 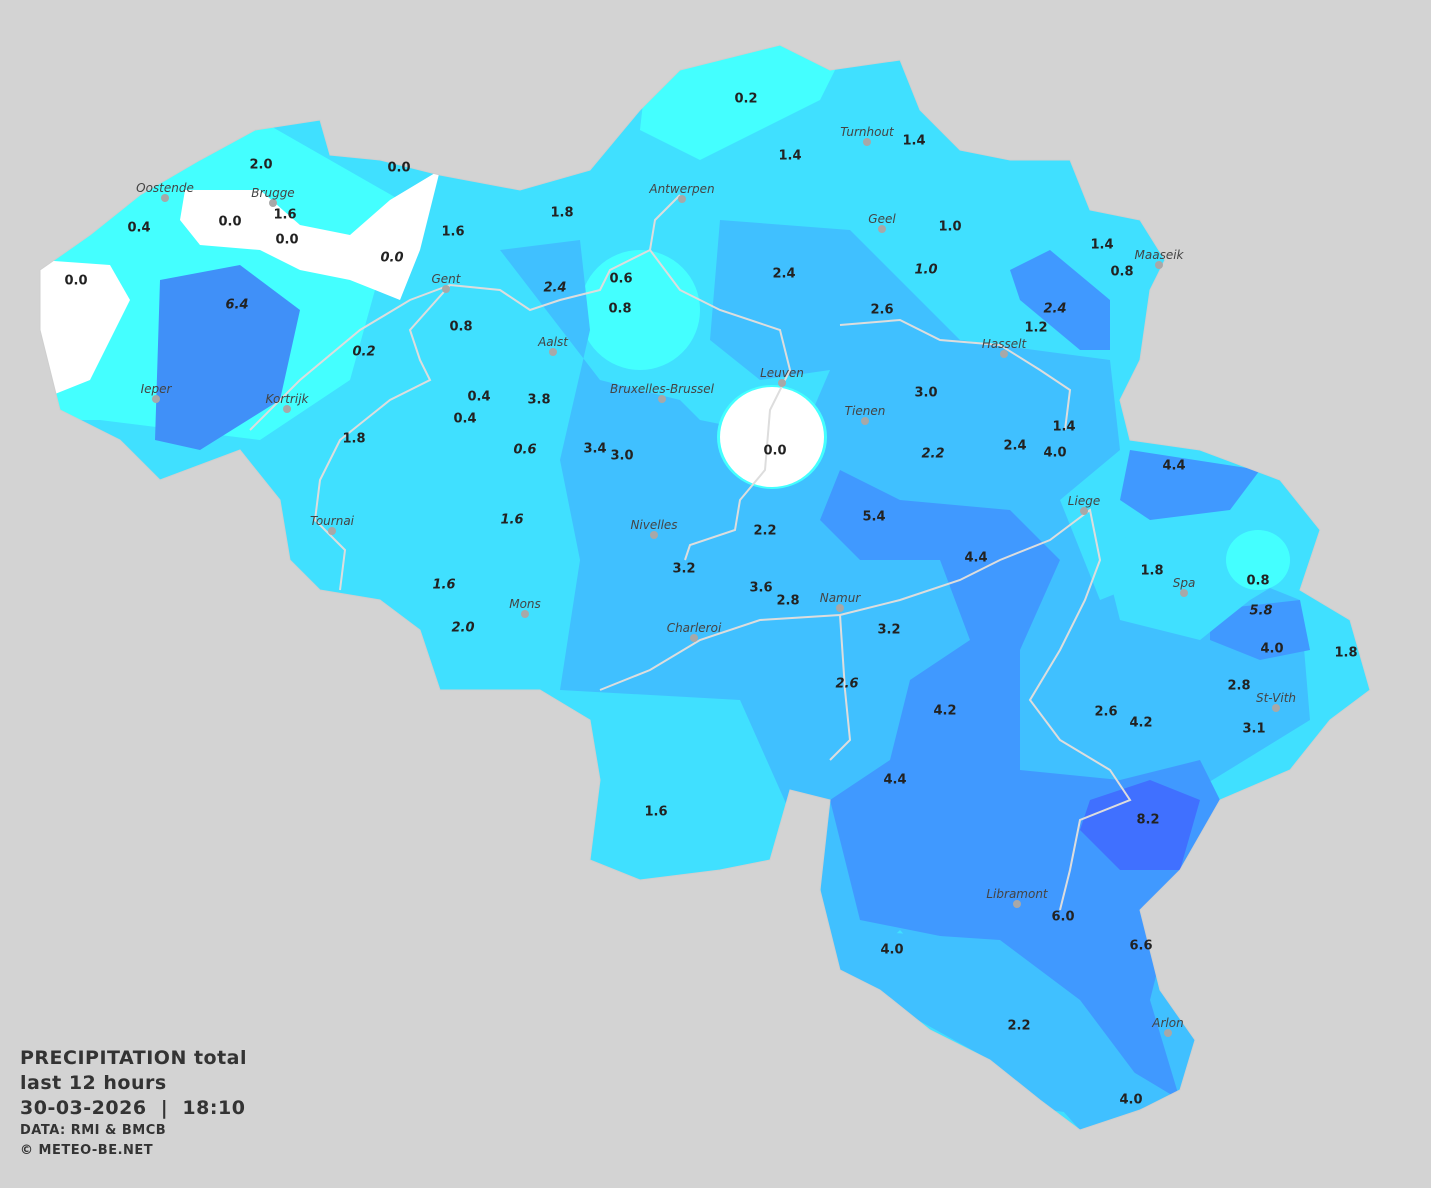 I want to click on city-label: Arlon, so click(x=1168, y=1023).